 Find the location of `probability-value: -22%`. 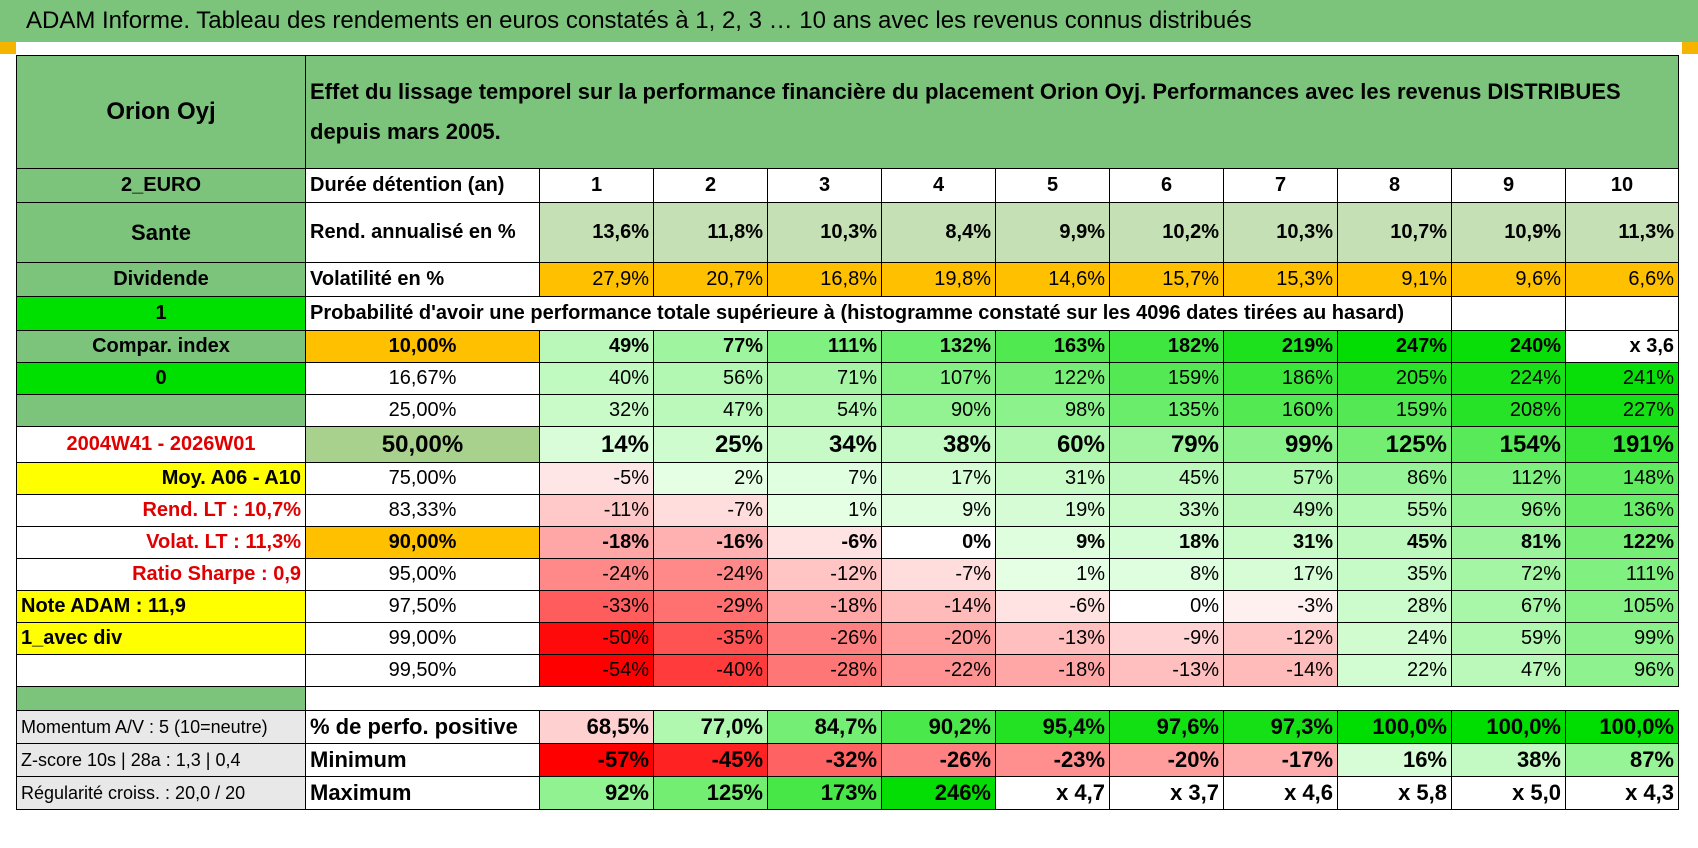

probability-value: -22% is located at coordinates (938, 670).